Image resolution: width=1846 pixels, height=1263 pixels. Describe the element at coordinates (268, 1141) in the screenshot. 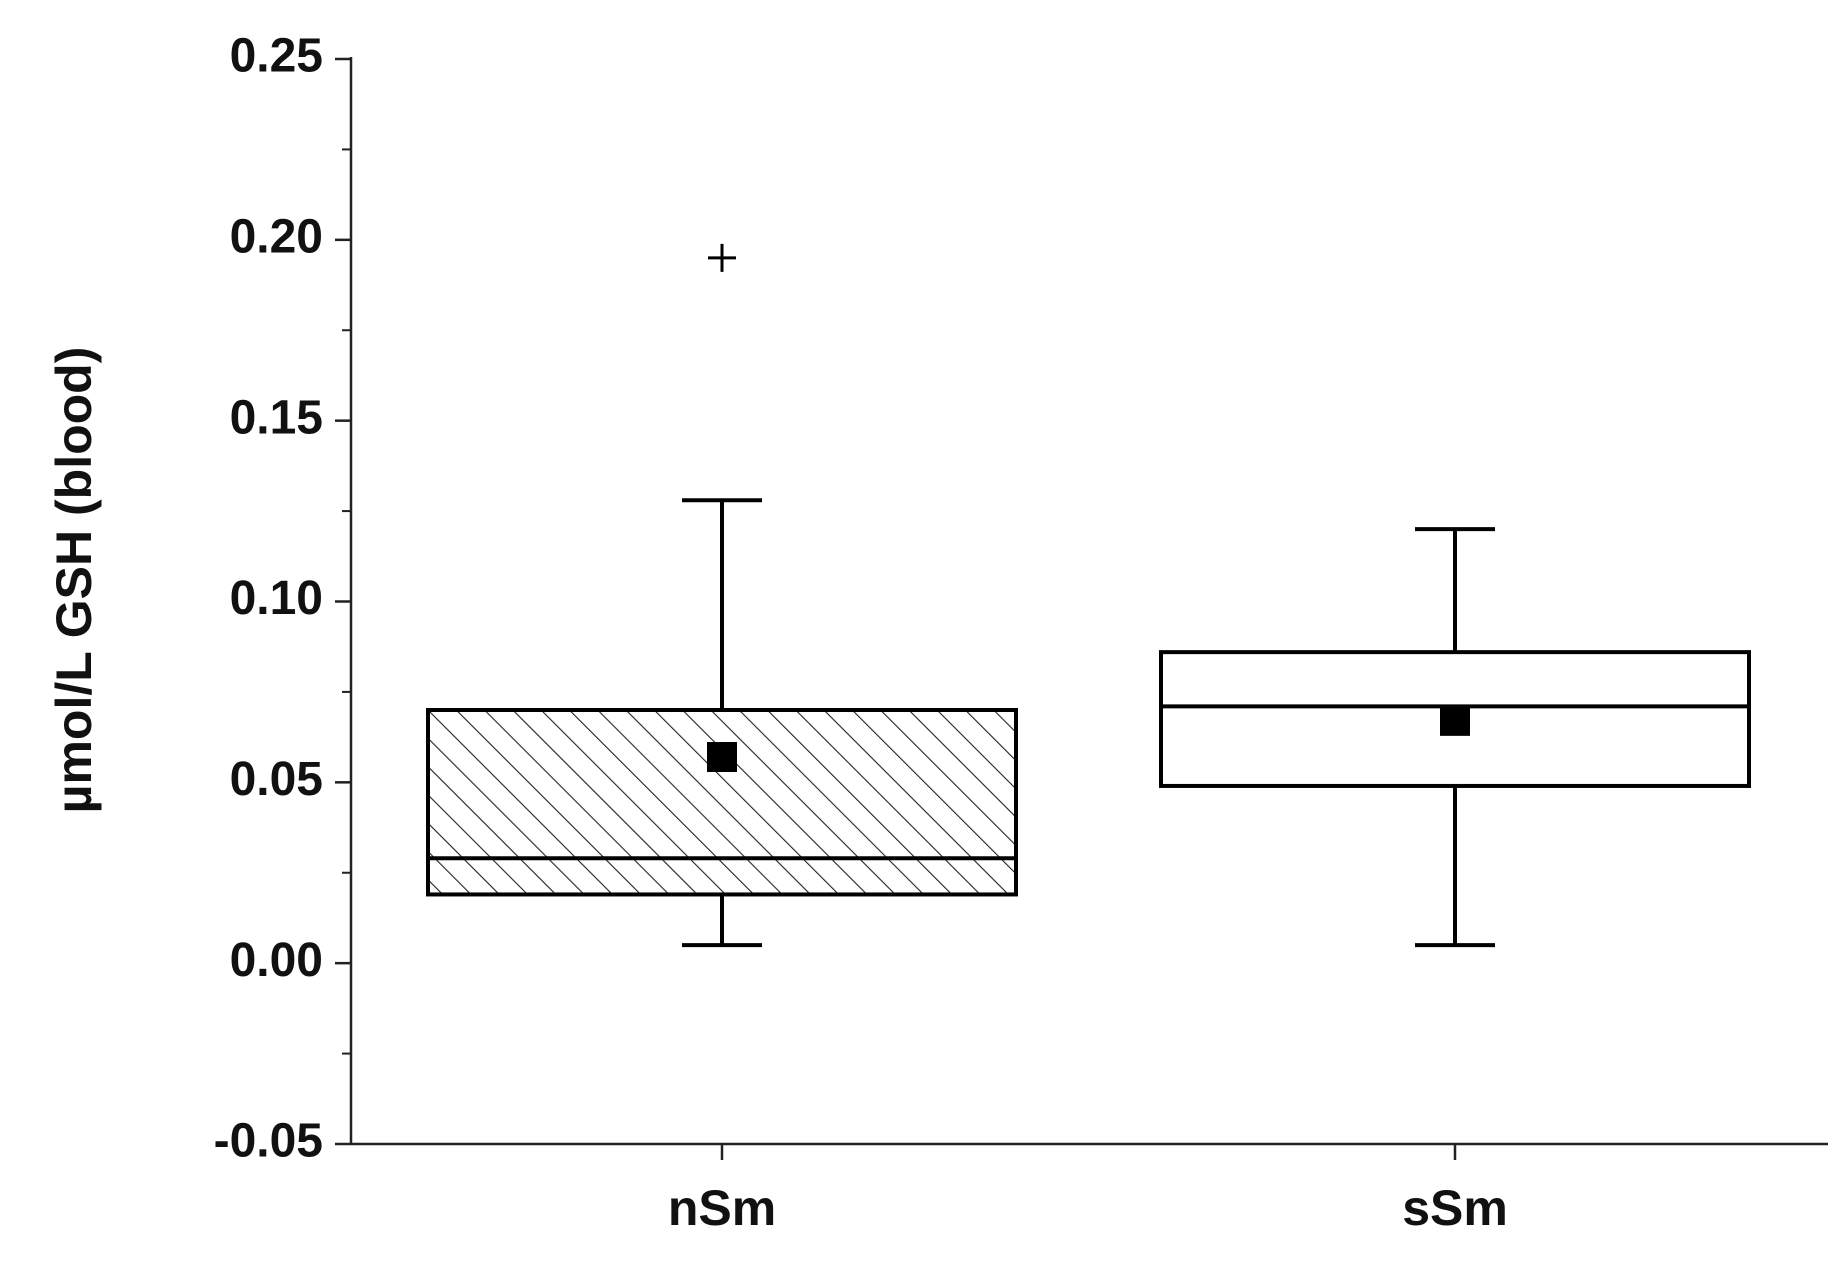

I see `y-tick-label: -0.05` at that location.